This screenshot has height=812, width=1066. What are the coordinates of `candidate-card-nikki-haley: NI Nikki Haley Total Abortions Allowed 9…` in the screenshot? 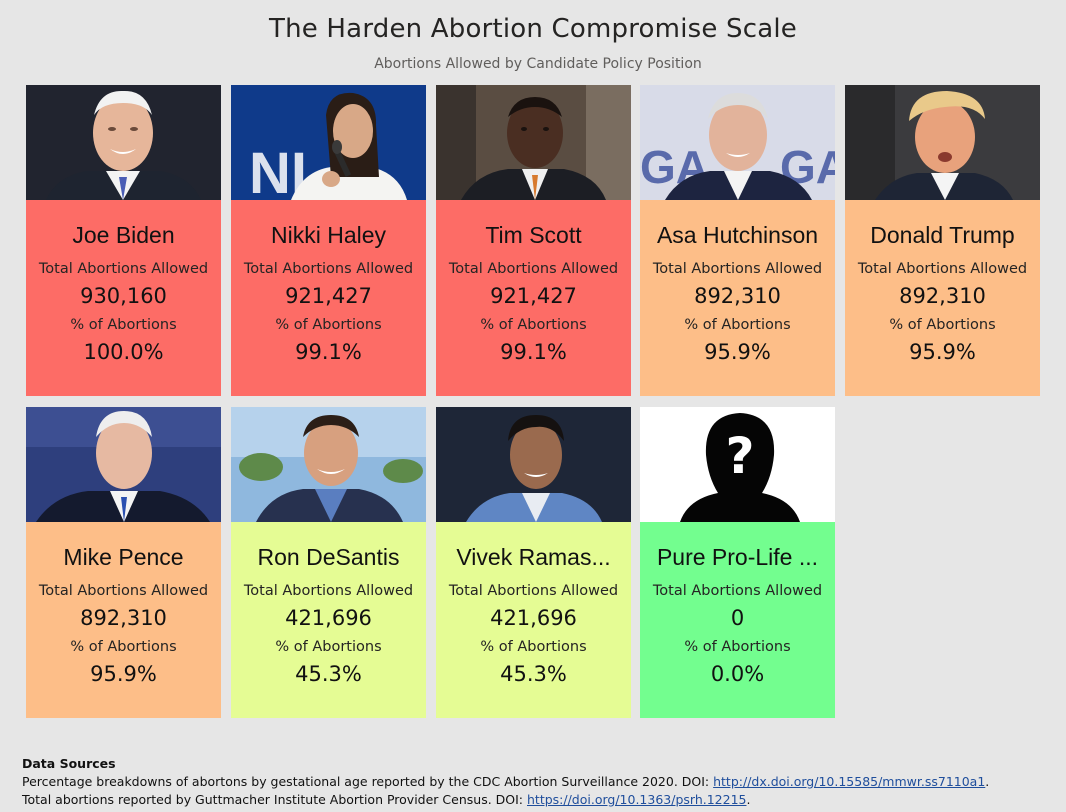 It's located at (328, 240).